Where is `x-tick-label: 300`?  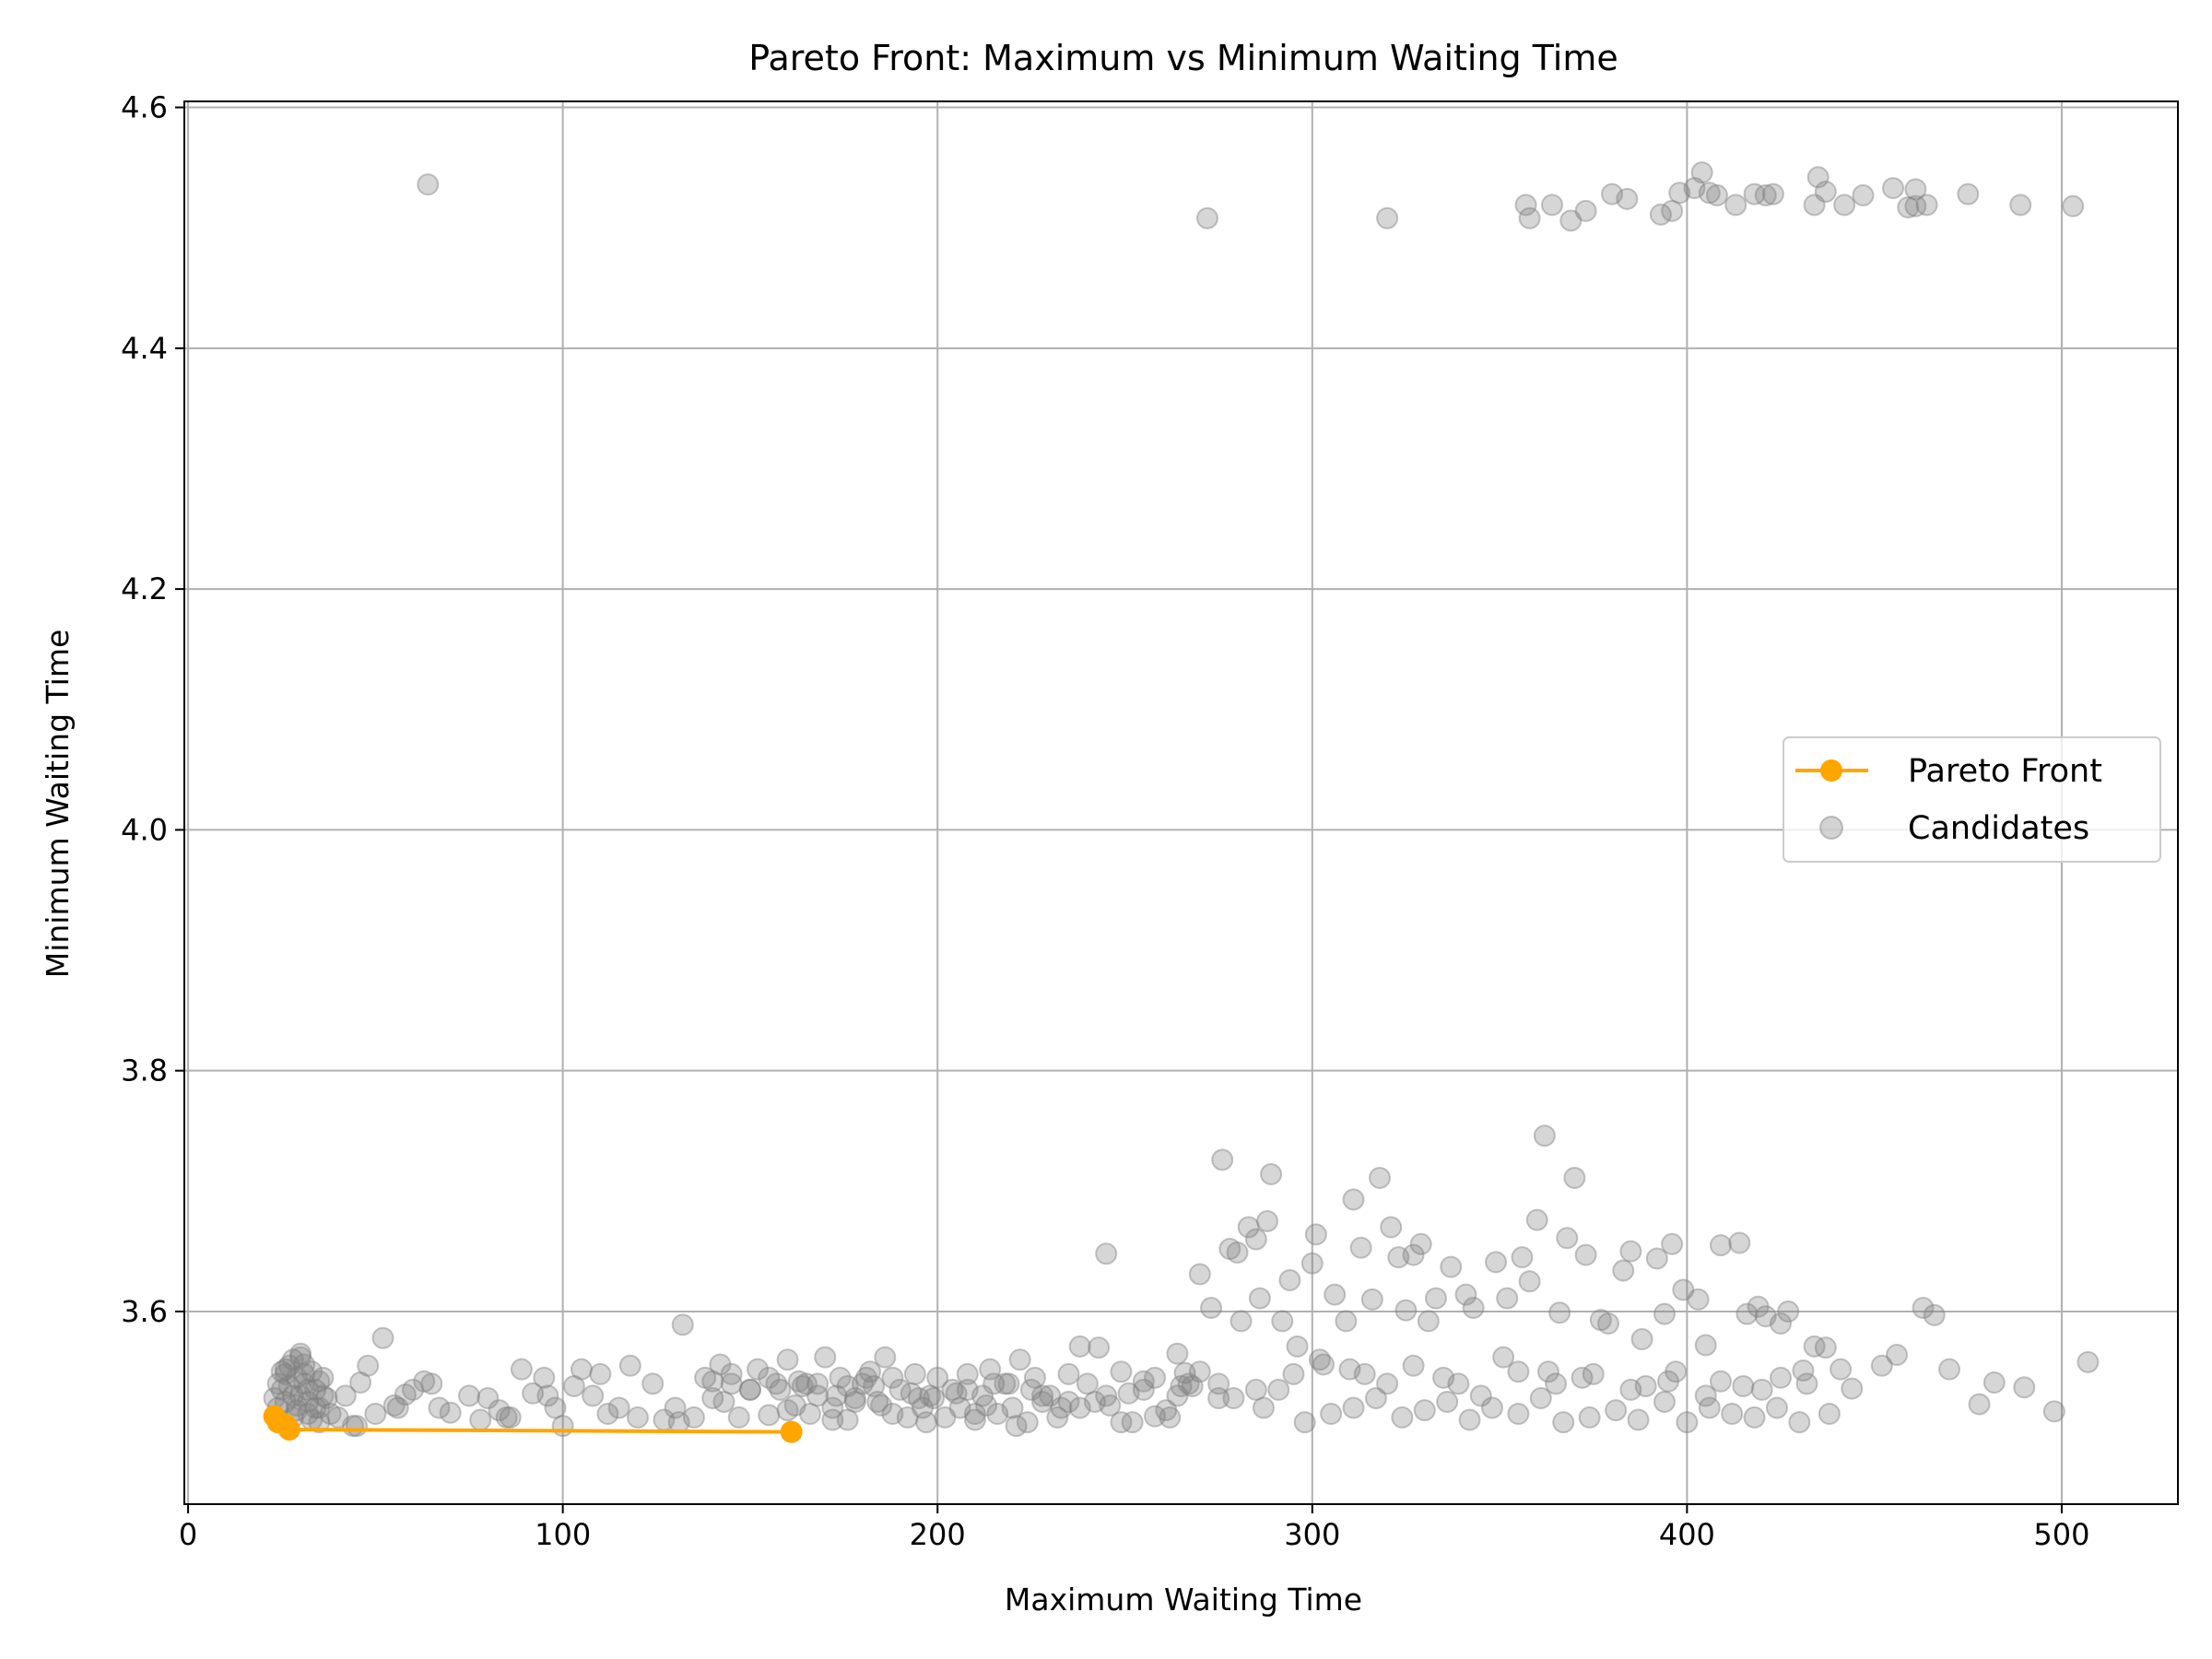
x-tick-label: 300 is located at coordinates (1312, 1534).